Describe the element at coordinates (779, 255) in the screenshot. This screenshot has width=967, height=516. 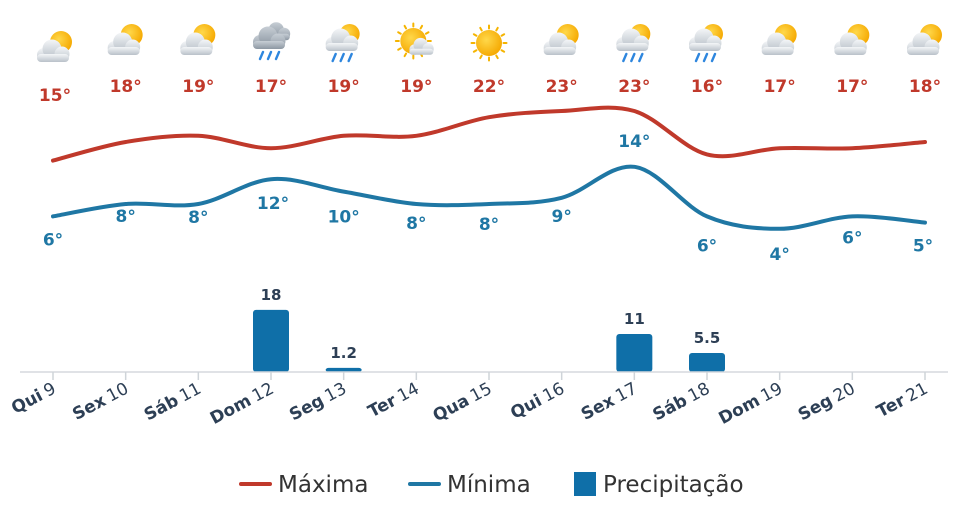
I see `min-temp-label: 4°` at that location.